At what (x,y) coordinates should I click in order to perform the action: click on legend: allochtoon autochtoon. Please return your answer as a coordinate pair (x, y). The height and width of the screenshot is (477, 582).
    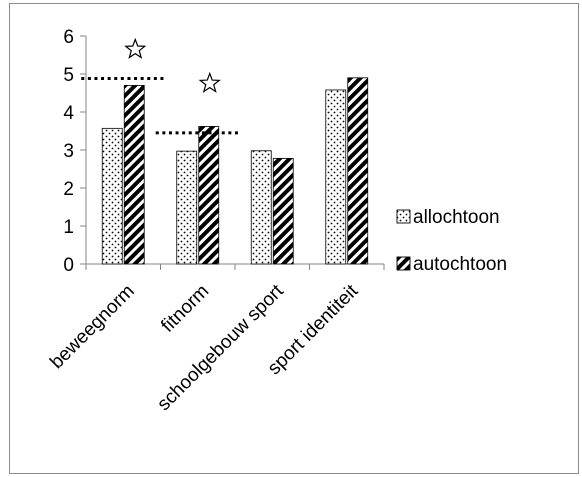
    Looking at the image, I should click on (451, 241).